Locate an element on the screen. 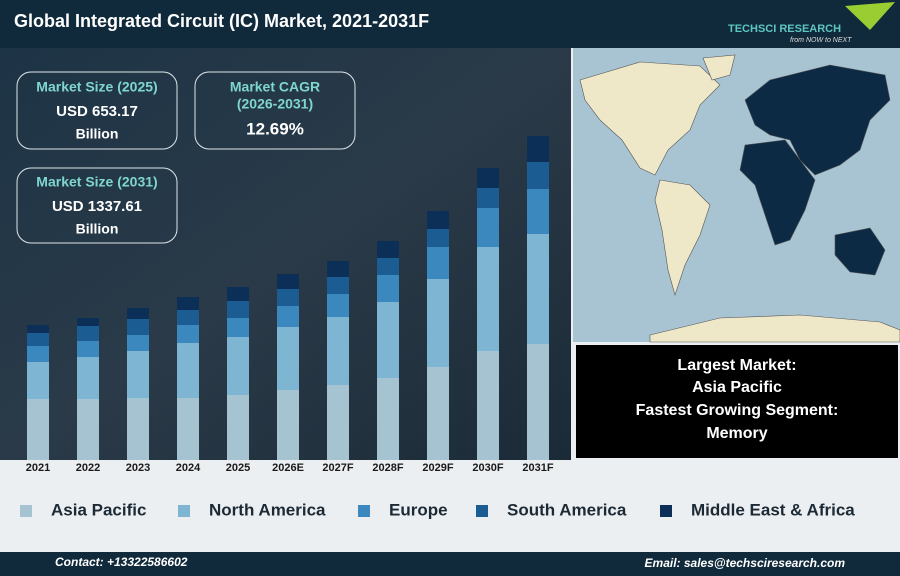  x-tick-label: 2027F is located at coordinates (337, 468).